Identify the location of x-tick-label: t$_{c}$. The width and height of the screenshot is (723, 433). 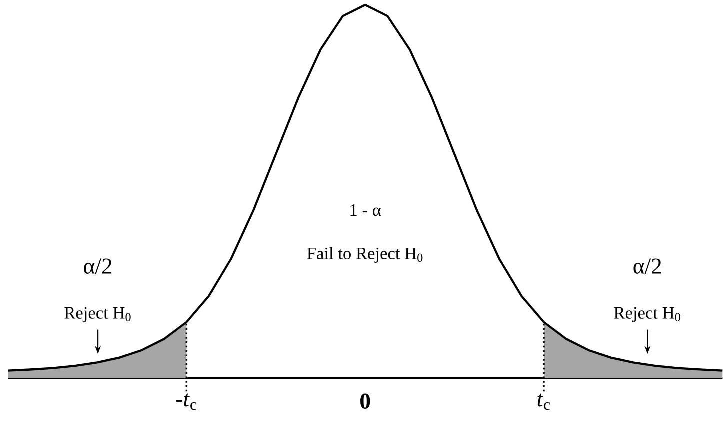
(544, 402).